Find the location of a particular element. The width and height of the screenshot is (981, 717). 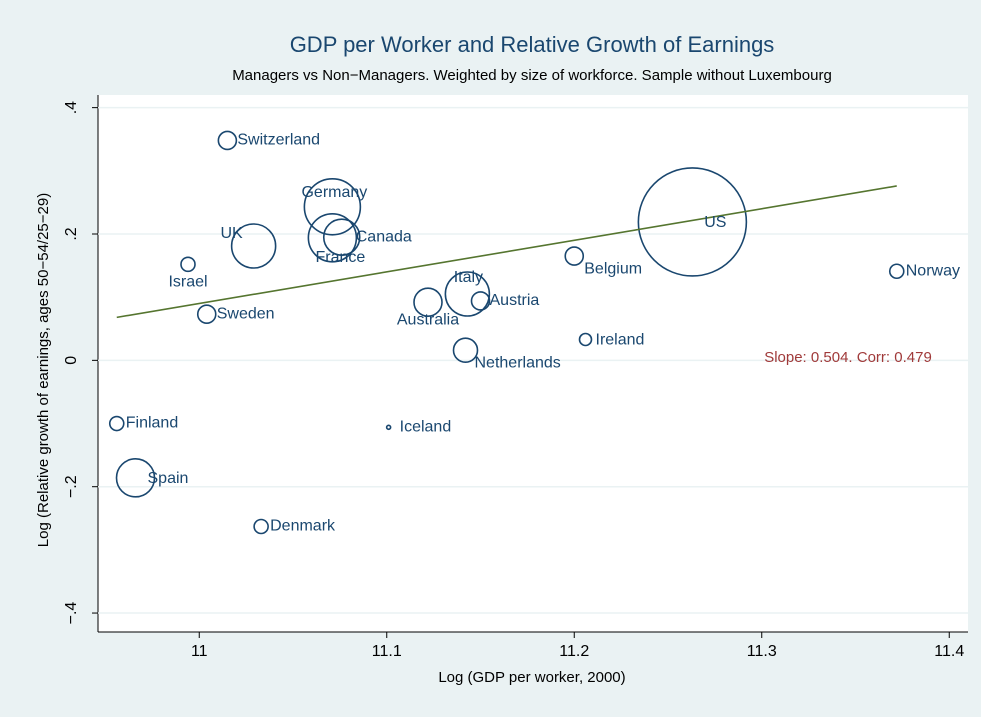

point-label: Italy is located at coordinates (468, 277).